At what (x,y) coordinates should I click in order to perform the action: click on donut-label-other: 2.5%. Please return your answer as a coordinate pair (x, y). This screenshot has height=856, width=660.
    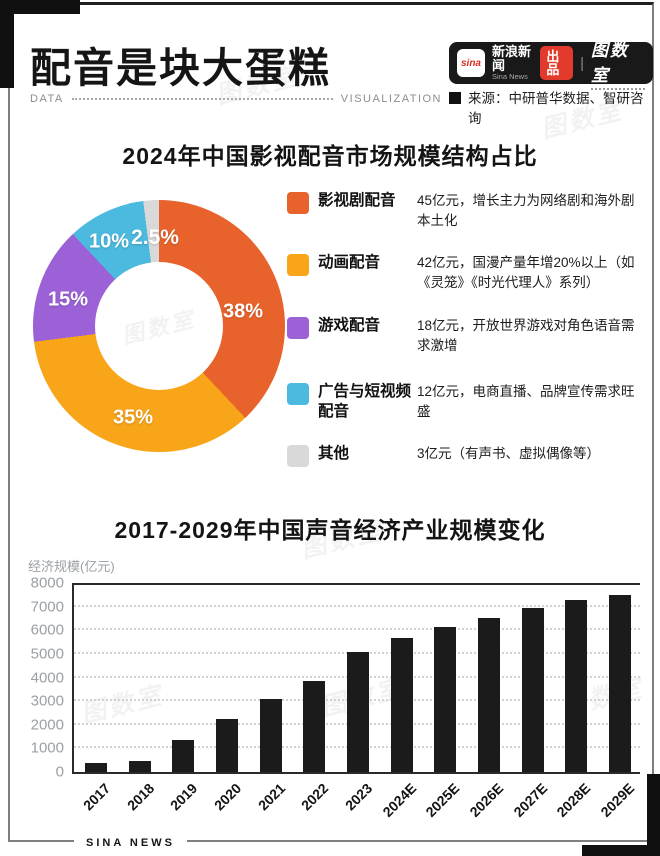
    Looking at the image, I should click on (155, 237).